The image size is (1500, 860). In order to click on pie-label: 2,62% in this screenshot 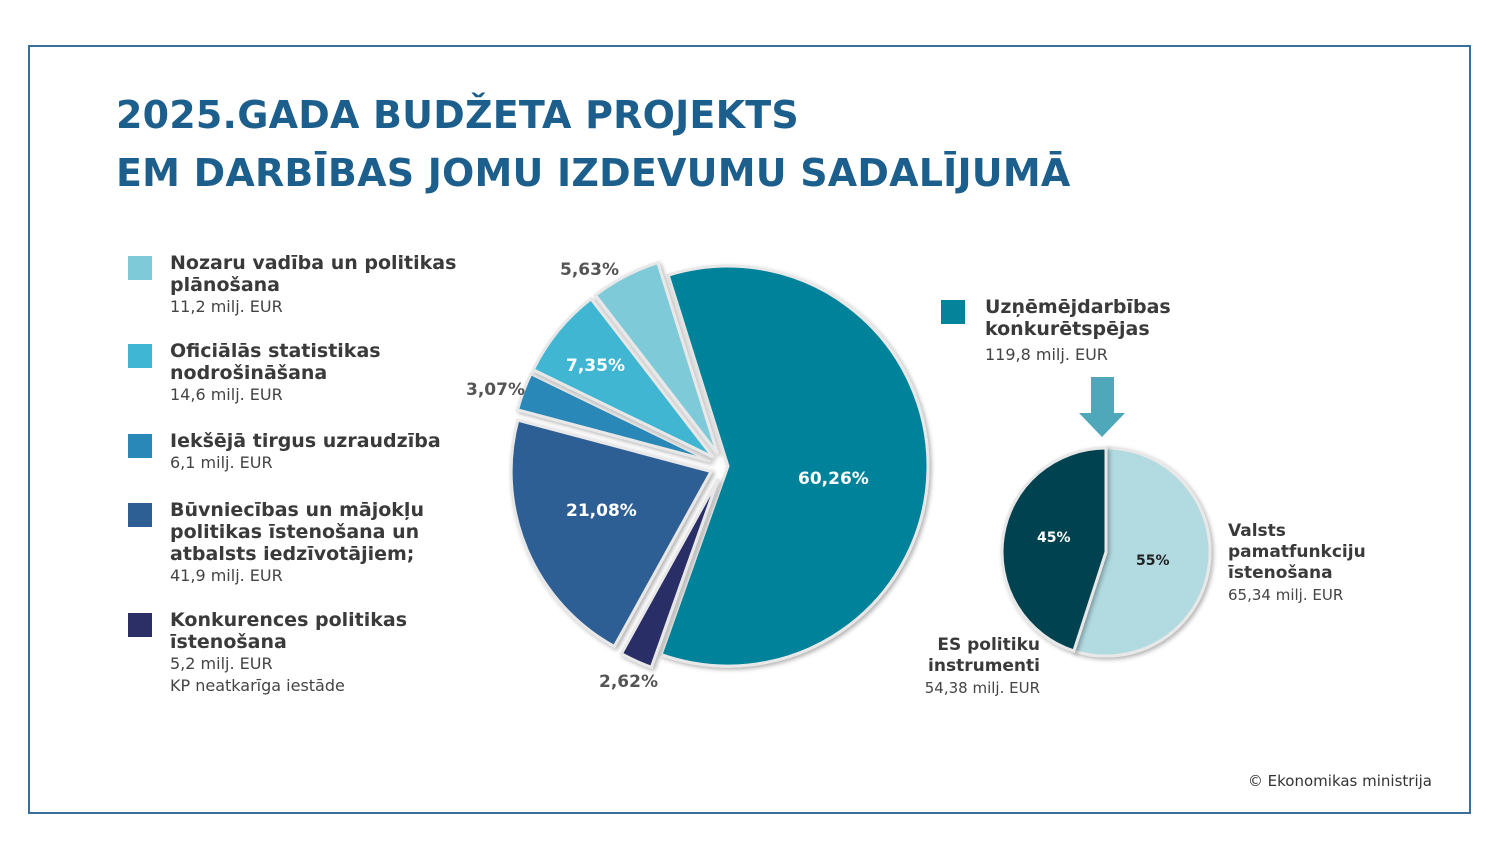, I will do `click(628, 682)`.